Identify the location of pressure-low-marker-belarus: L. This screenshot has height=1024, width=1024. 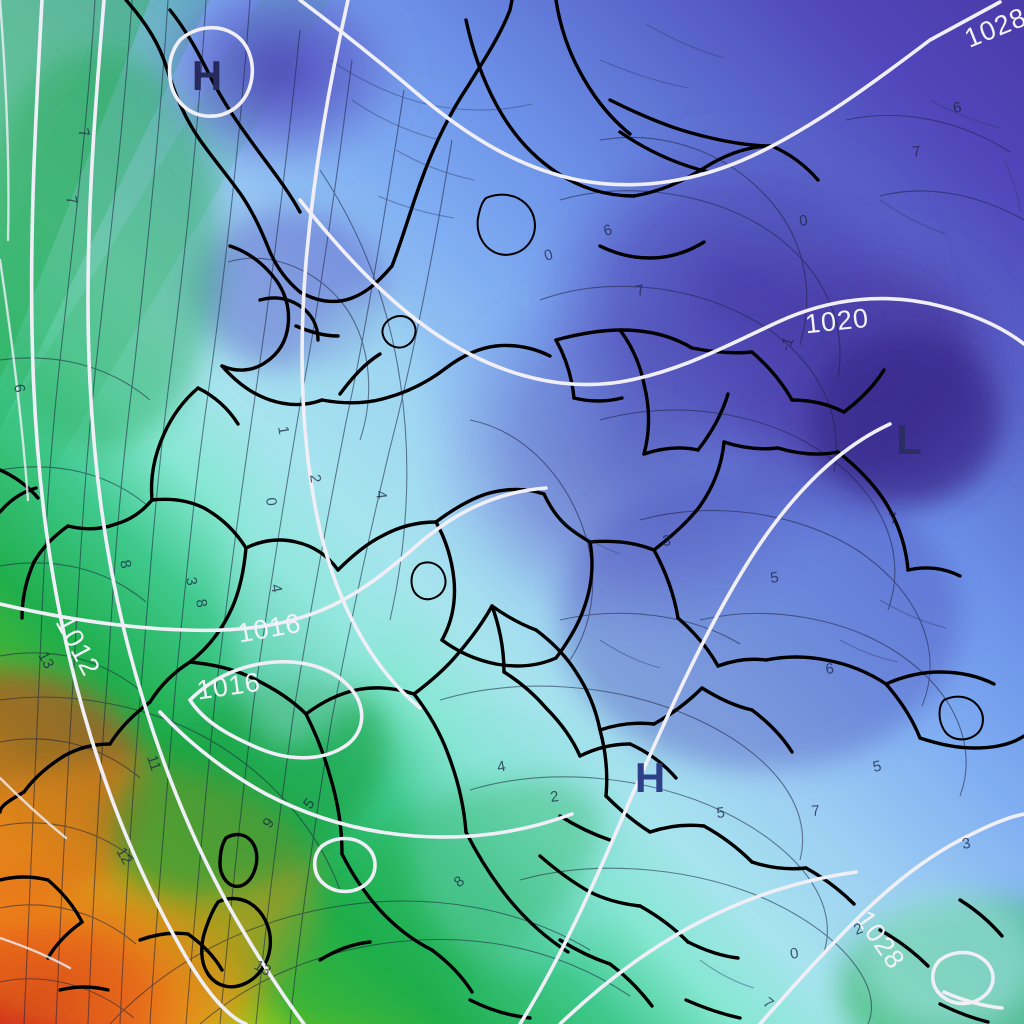
(909, 439).